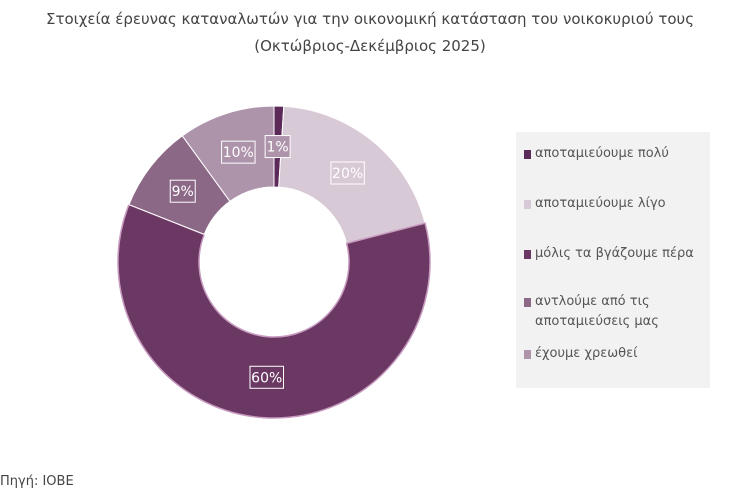 The image size is (740, 494). What do you see at coordinates (37, 481) in the screenshot?
I see `source-note: Πηγή: ΙΟΒΕ` at bounding box center [37, 481].